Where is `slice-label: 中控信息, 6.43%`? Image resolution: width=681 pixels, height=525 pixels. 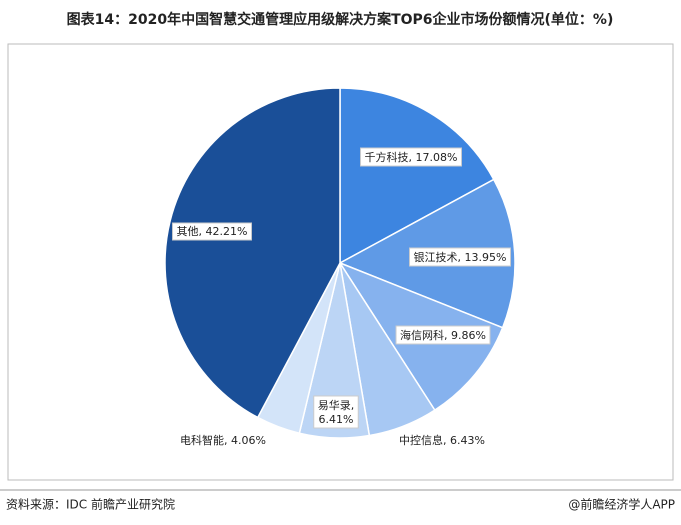
slice-label: 中控信息, 6.43% is located at coordinates (442, 440).